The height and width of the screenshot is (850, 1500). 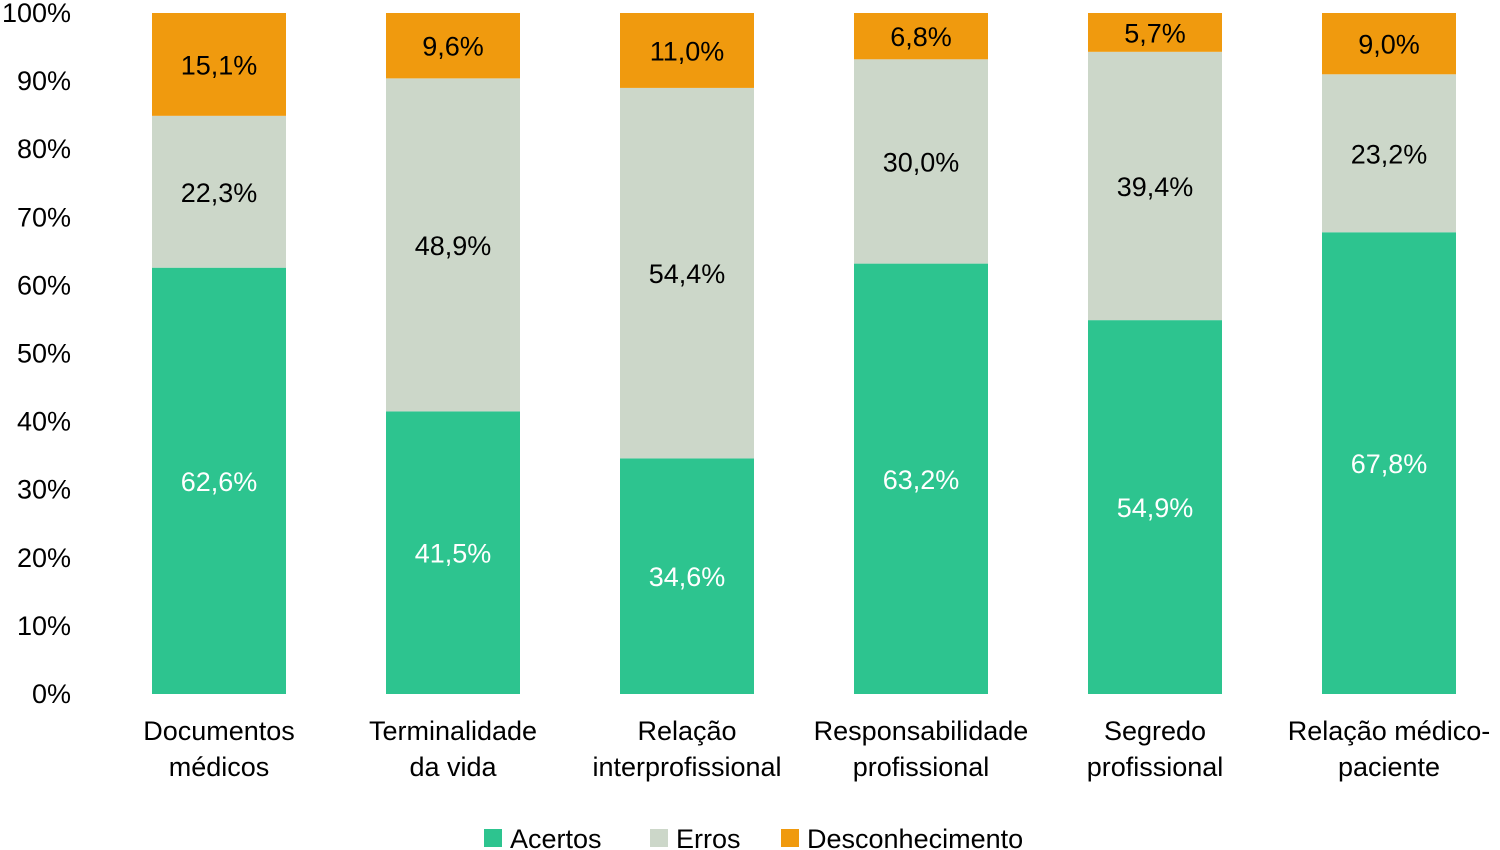 What do you see at coordinates (44, 354) in the screenshot?
I see `y-tick-label: 50%` at bounding box center [44, 354].